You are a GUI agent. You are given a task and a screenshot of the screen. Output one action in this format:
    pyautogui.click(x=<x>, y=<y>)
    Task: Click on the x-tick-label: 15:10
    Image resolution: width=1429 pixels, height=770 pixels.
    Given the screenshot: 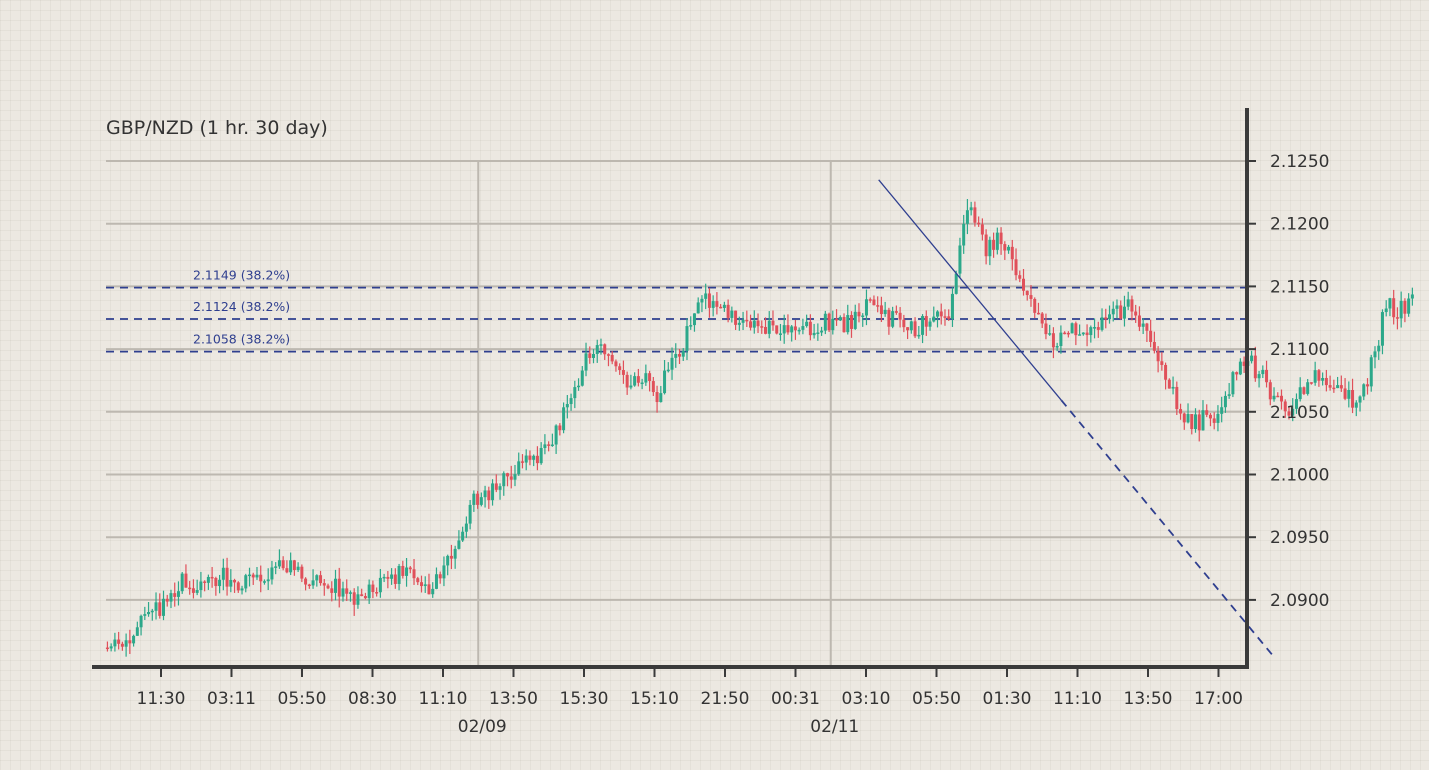 What is the action you would take?
    pyautogui.click(x=654, y=699)
    